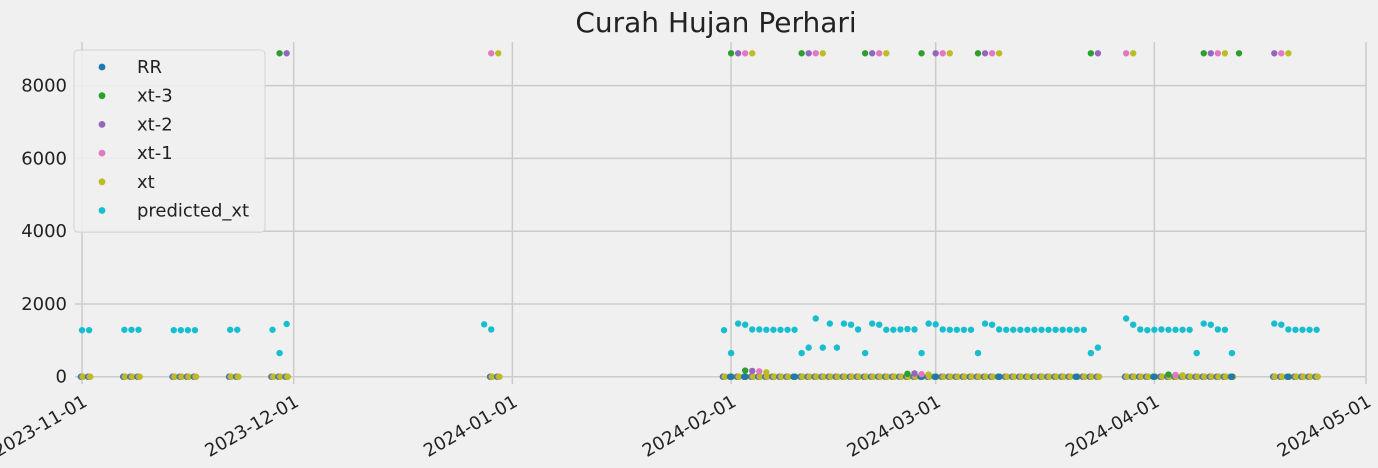  I want to click on x-tick-label: 2023-12-01, so click(251, 426).